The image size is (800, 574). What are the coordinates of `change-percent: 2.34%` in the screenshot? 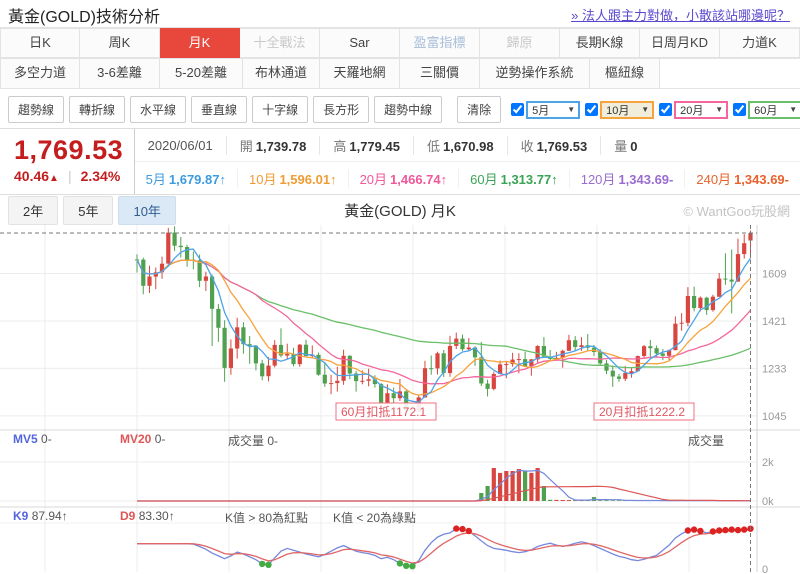 It's located at (100, 176).